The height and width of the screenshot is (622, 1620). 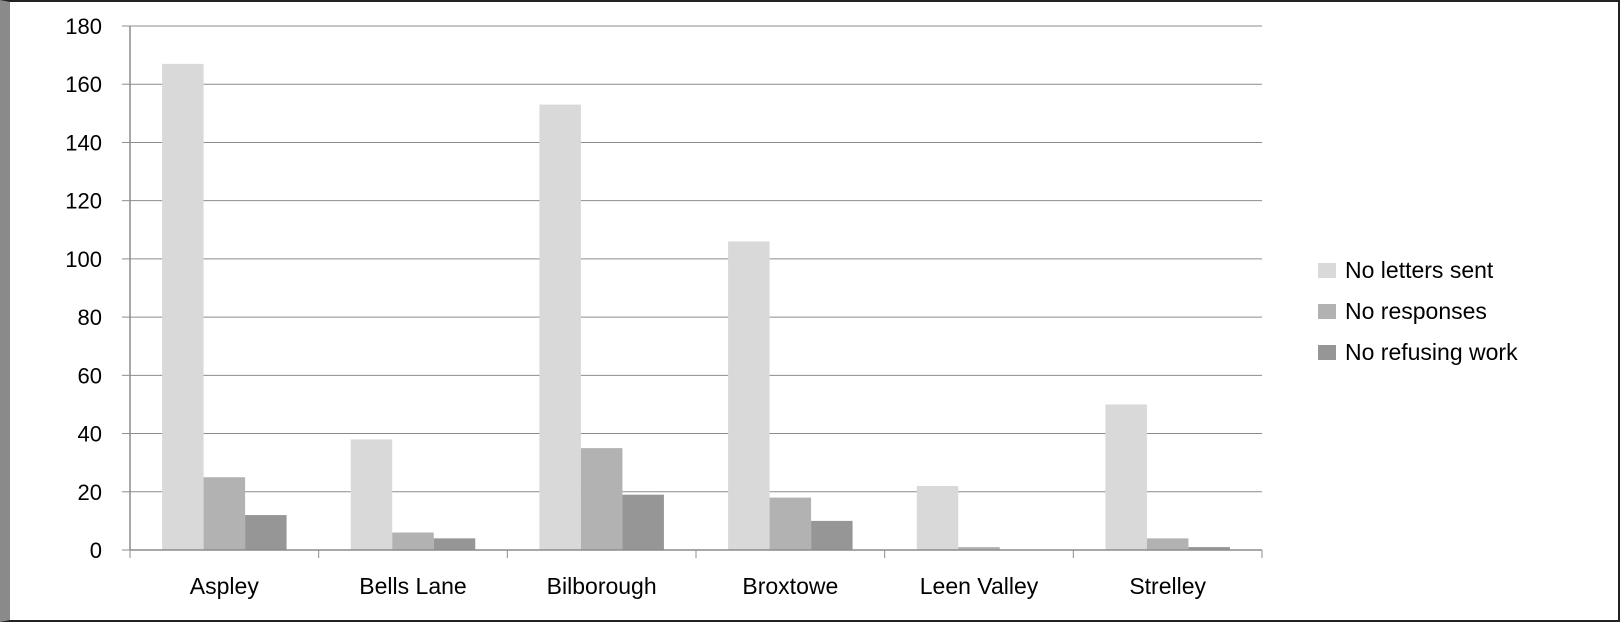 I want to click on x-category-label: Aspley, so click(x=225, y=586).